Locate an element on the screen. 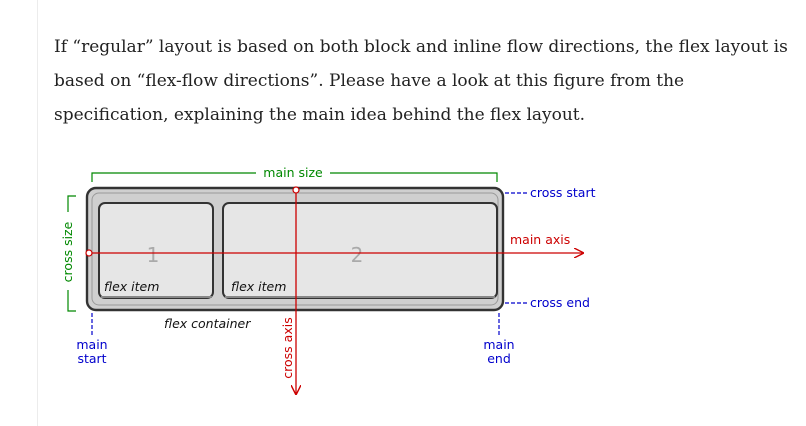 This screenshot has height=426, width=806. main-start-label-line-1: main is located at coordinates (91, 344).